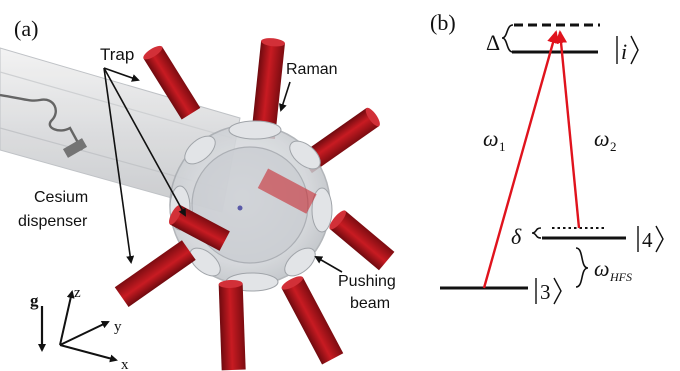 The image size is (680, 371). What do you see at coordinates (568, 129) in the screenshot?
I see `transition-omega2` at bounding box center [568, 129].